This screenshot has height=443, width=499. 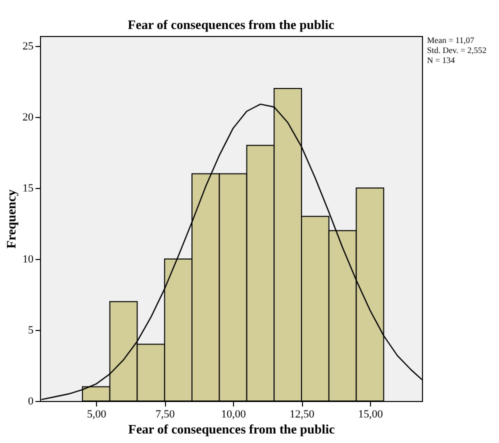 I want to click on y-axis-title: Frequency, so click(x=11, y=218).